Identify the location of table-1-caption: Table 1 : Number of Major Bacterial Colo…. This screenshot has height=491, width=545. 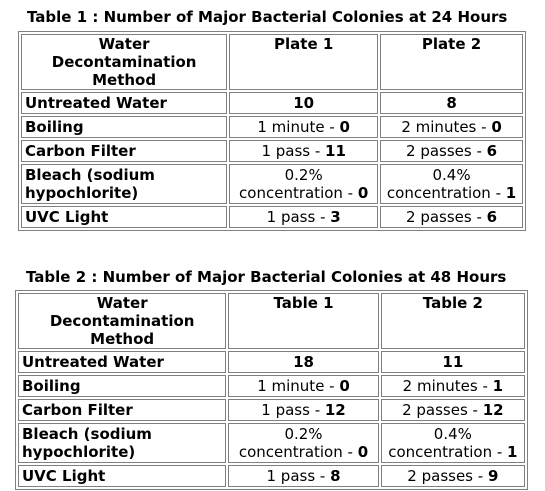
(267, 17).